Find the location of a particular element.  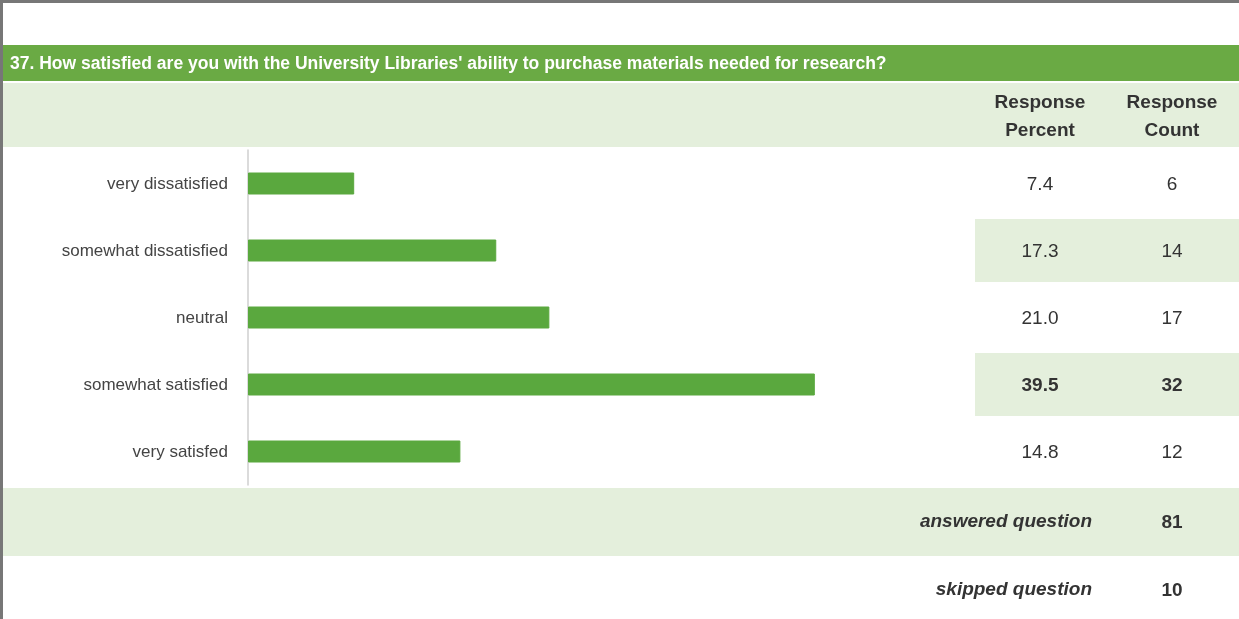

text: Response Count is located at coordinates (1172, 116).